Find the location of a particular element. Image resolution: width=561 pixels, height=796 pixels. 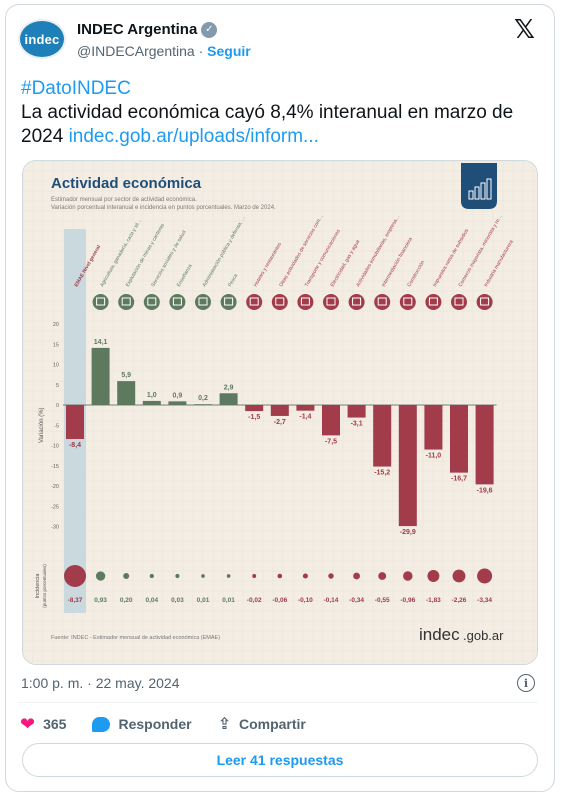

bar-value-label: -16,7 is located at coordinates (459, 479).